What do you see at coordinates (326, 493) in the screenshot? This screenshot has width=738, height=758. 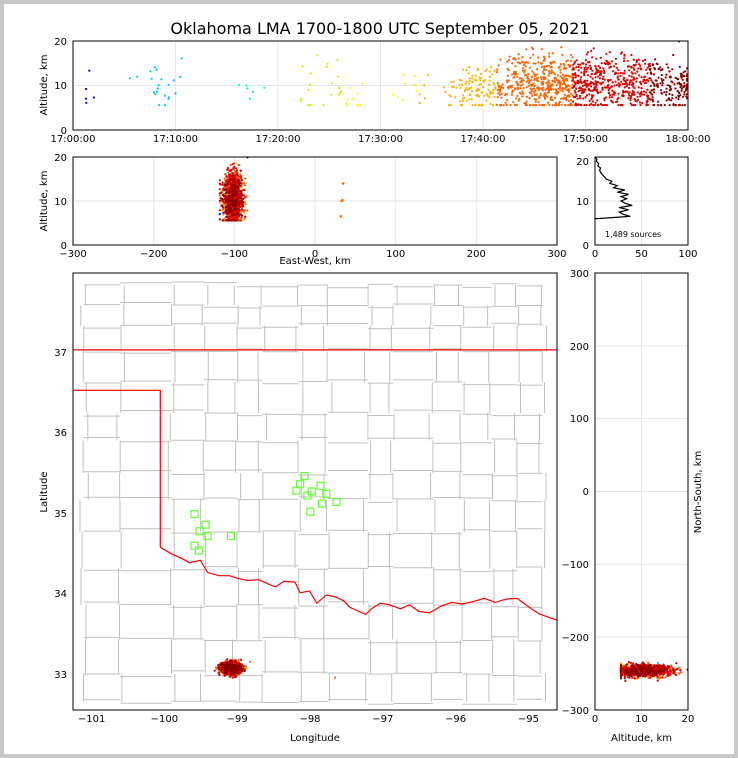 I see `lma-station-marker` at bounding box center [326, 493].